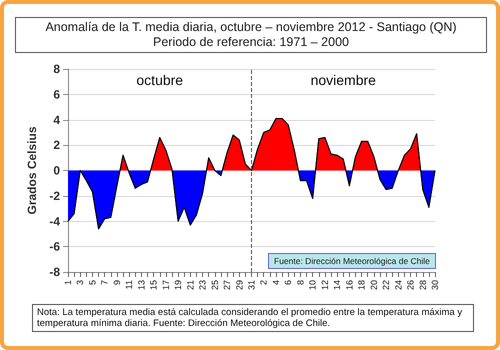  I want to click on y-tick-label: 6, so click(56, 94).